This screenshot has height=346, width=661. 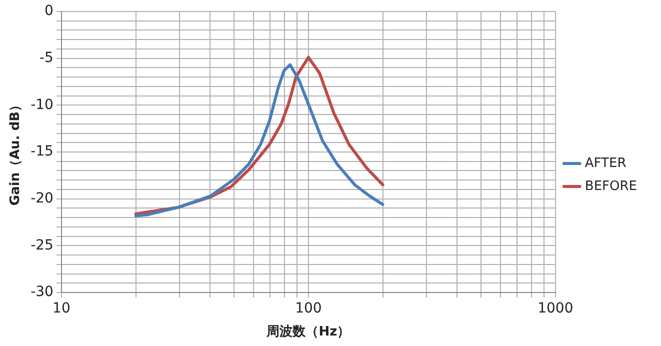 What do you see at coordinates (605, 163) in the screenshot?
I see `legend-label: AFTER` at bounding box center [605, 163].